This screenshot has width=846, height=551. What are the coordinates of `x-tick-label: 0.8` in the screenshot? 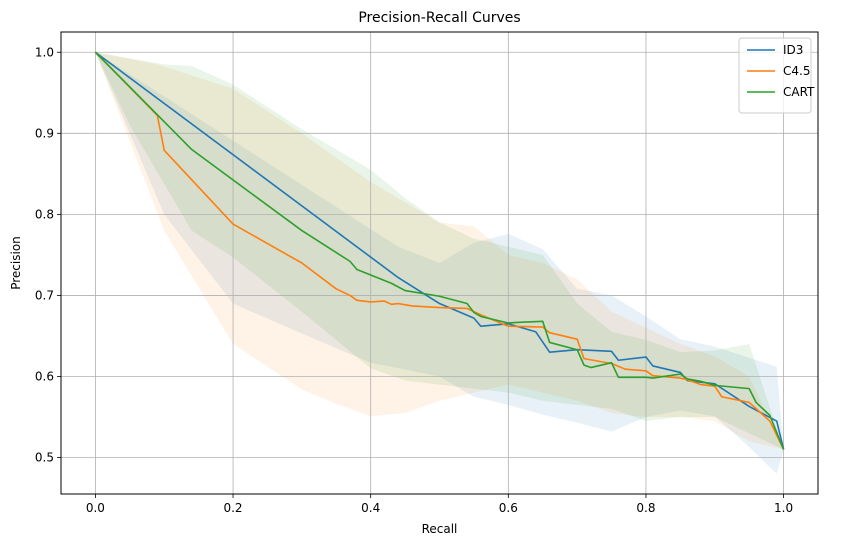 It's located at (645, 508).